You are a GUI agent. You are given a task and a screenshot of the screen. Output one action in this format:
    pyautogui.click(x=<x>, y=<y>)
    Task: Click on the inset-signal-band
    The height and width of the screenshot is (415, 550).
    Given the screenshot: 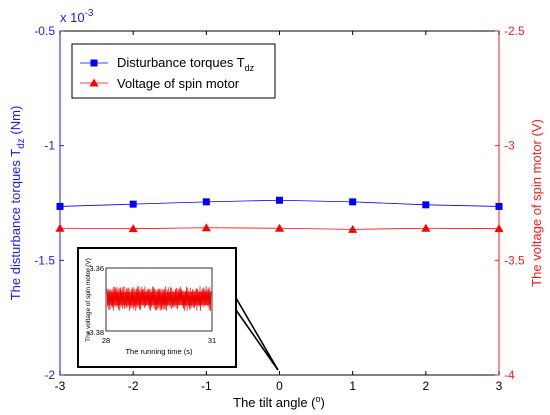 What is the action you would take?
    pyautogui.click(x=159, y=298)
    